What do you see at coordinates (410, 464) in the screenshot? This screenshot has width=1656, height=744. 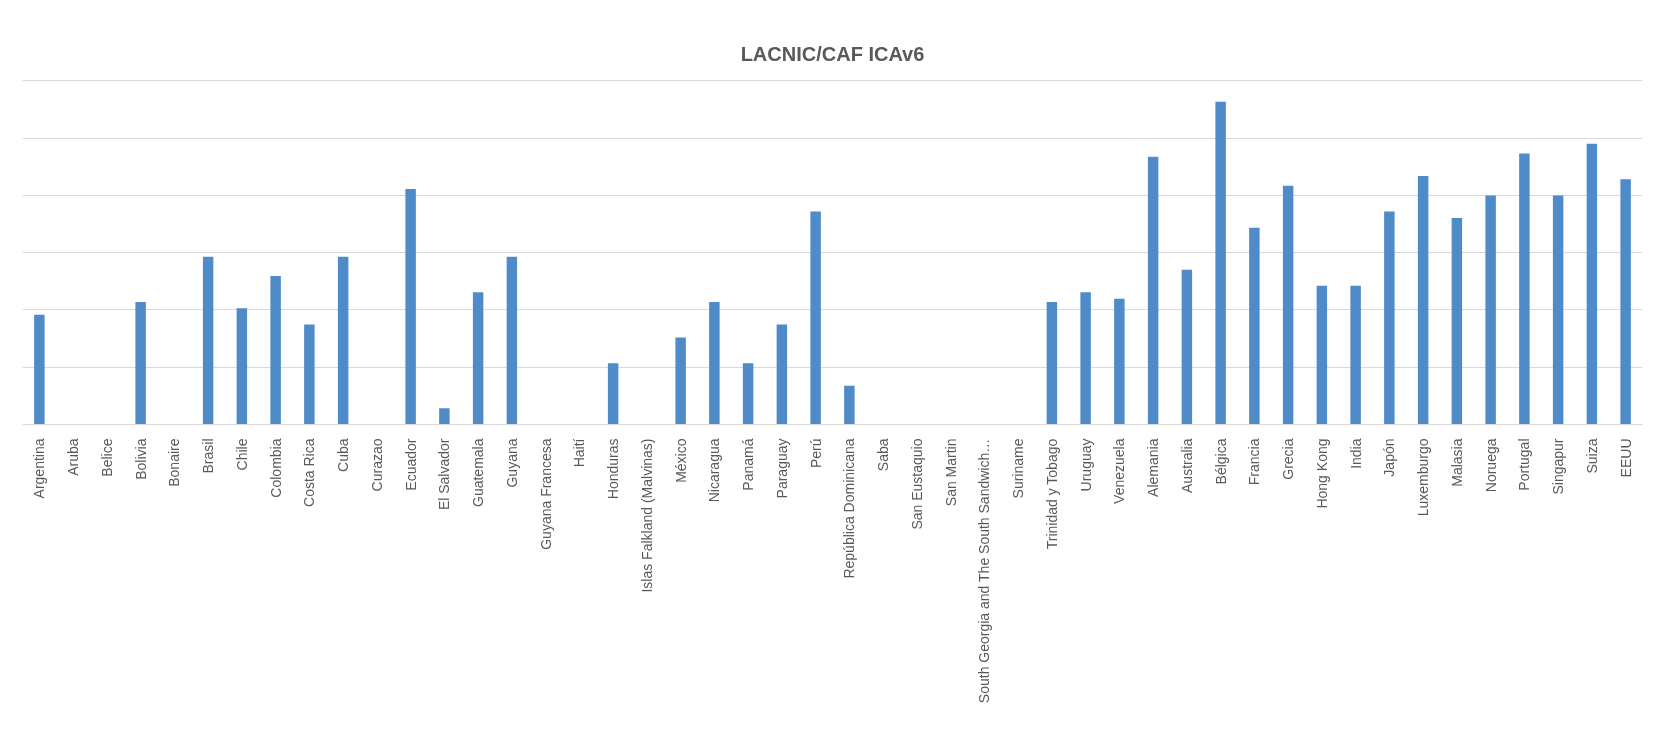 I see `x-tick-label: Ecuador` at bounding box center [410, 464].